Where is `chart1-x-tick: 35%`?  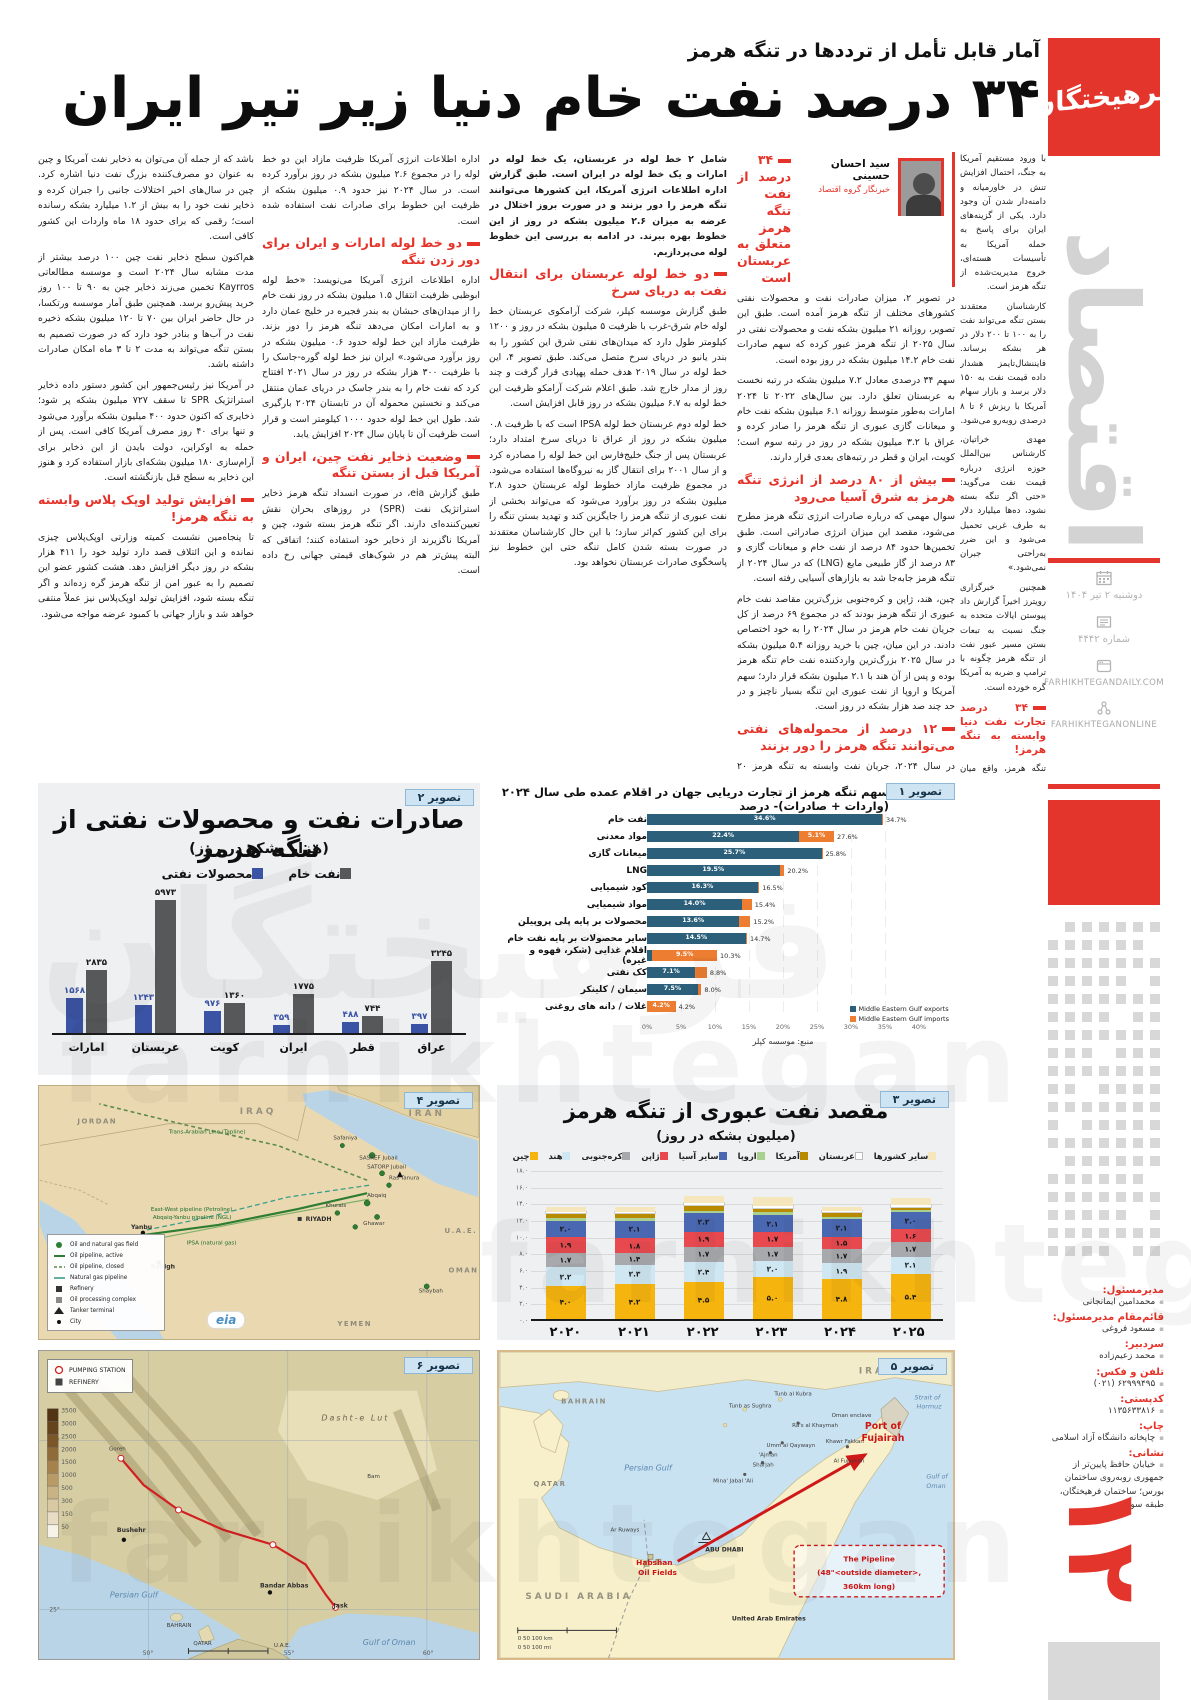 chart1-x-tick: 35% is located at coordinates (885, 1027).